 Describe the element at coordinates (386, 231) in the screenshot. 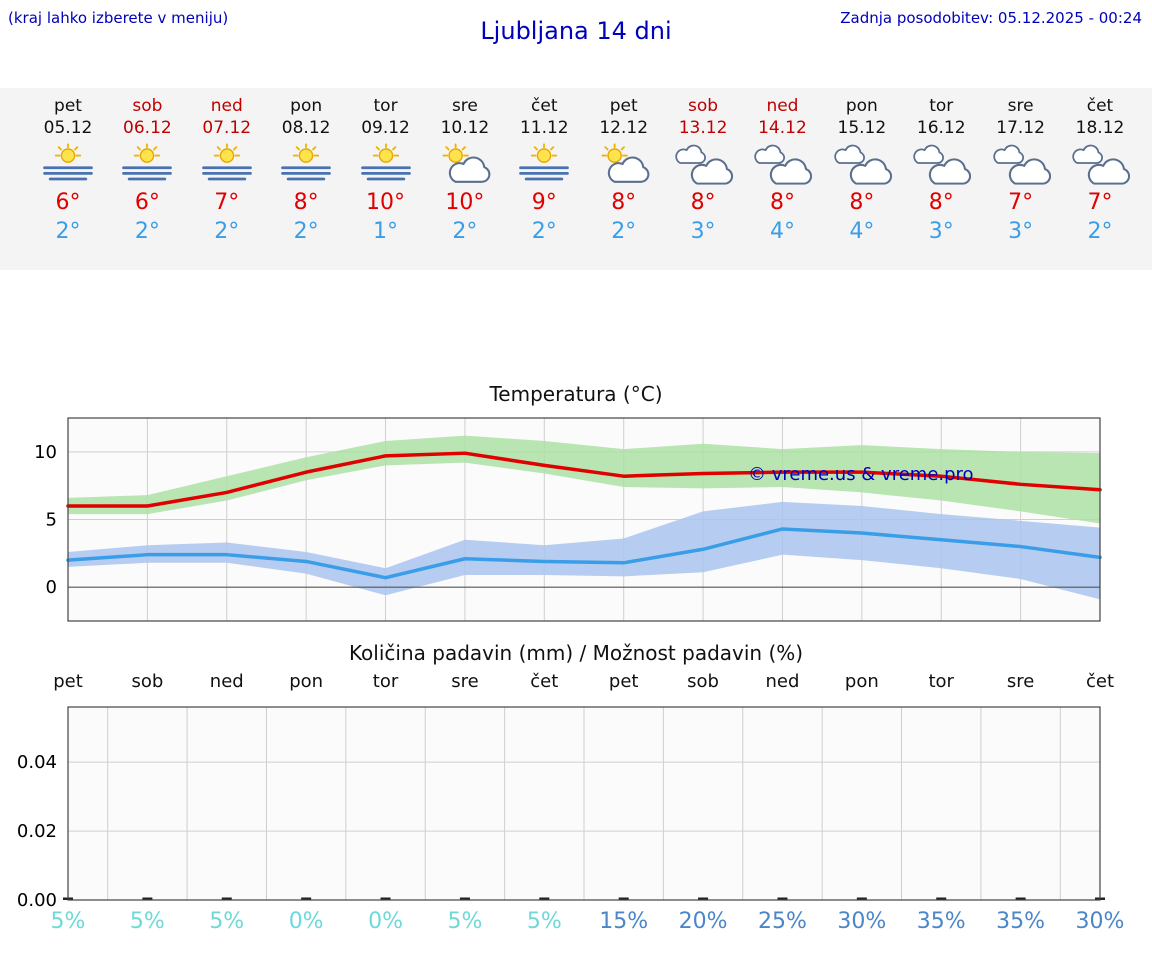

I see `temp-min: 1°` at that location.